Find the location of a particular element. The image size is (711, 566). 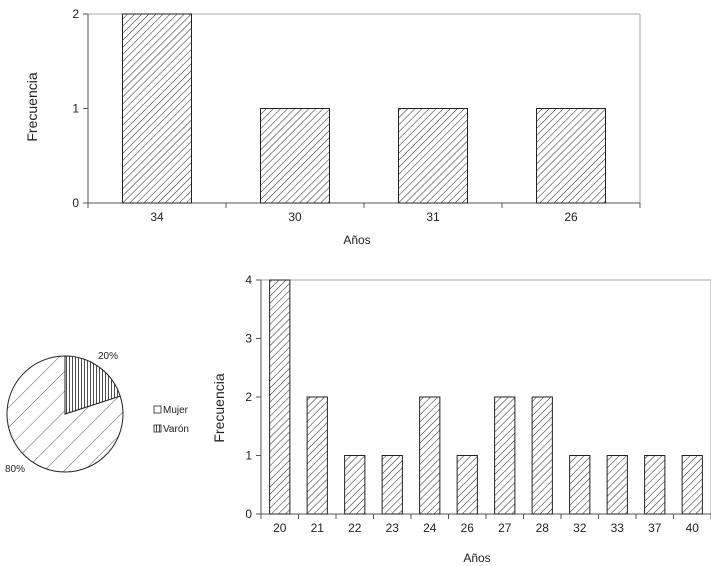

legend-swatch-mujer is located at coordinates (157, 409).